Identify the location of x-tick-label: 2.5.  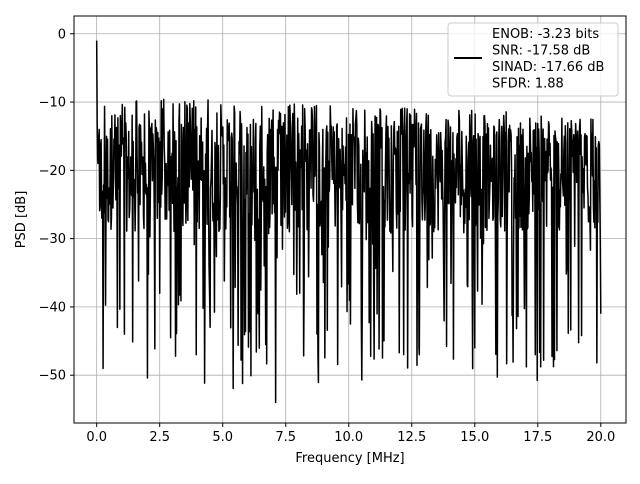
(159, 437).